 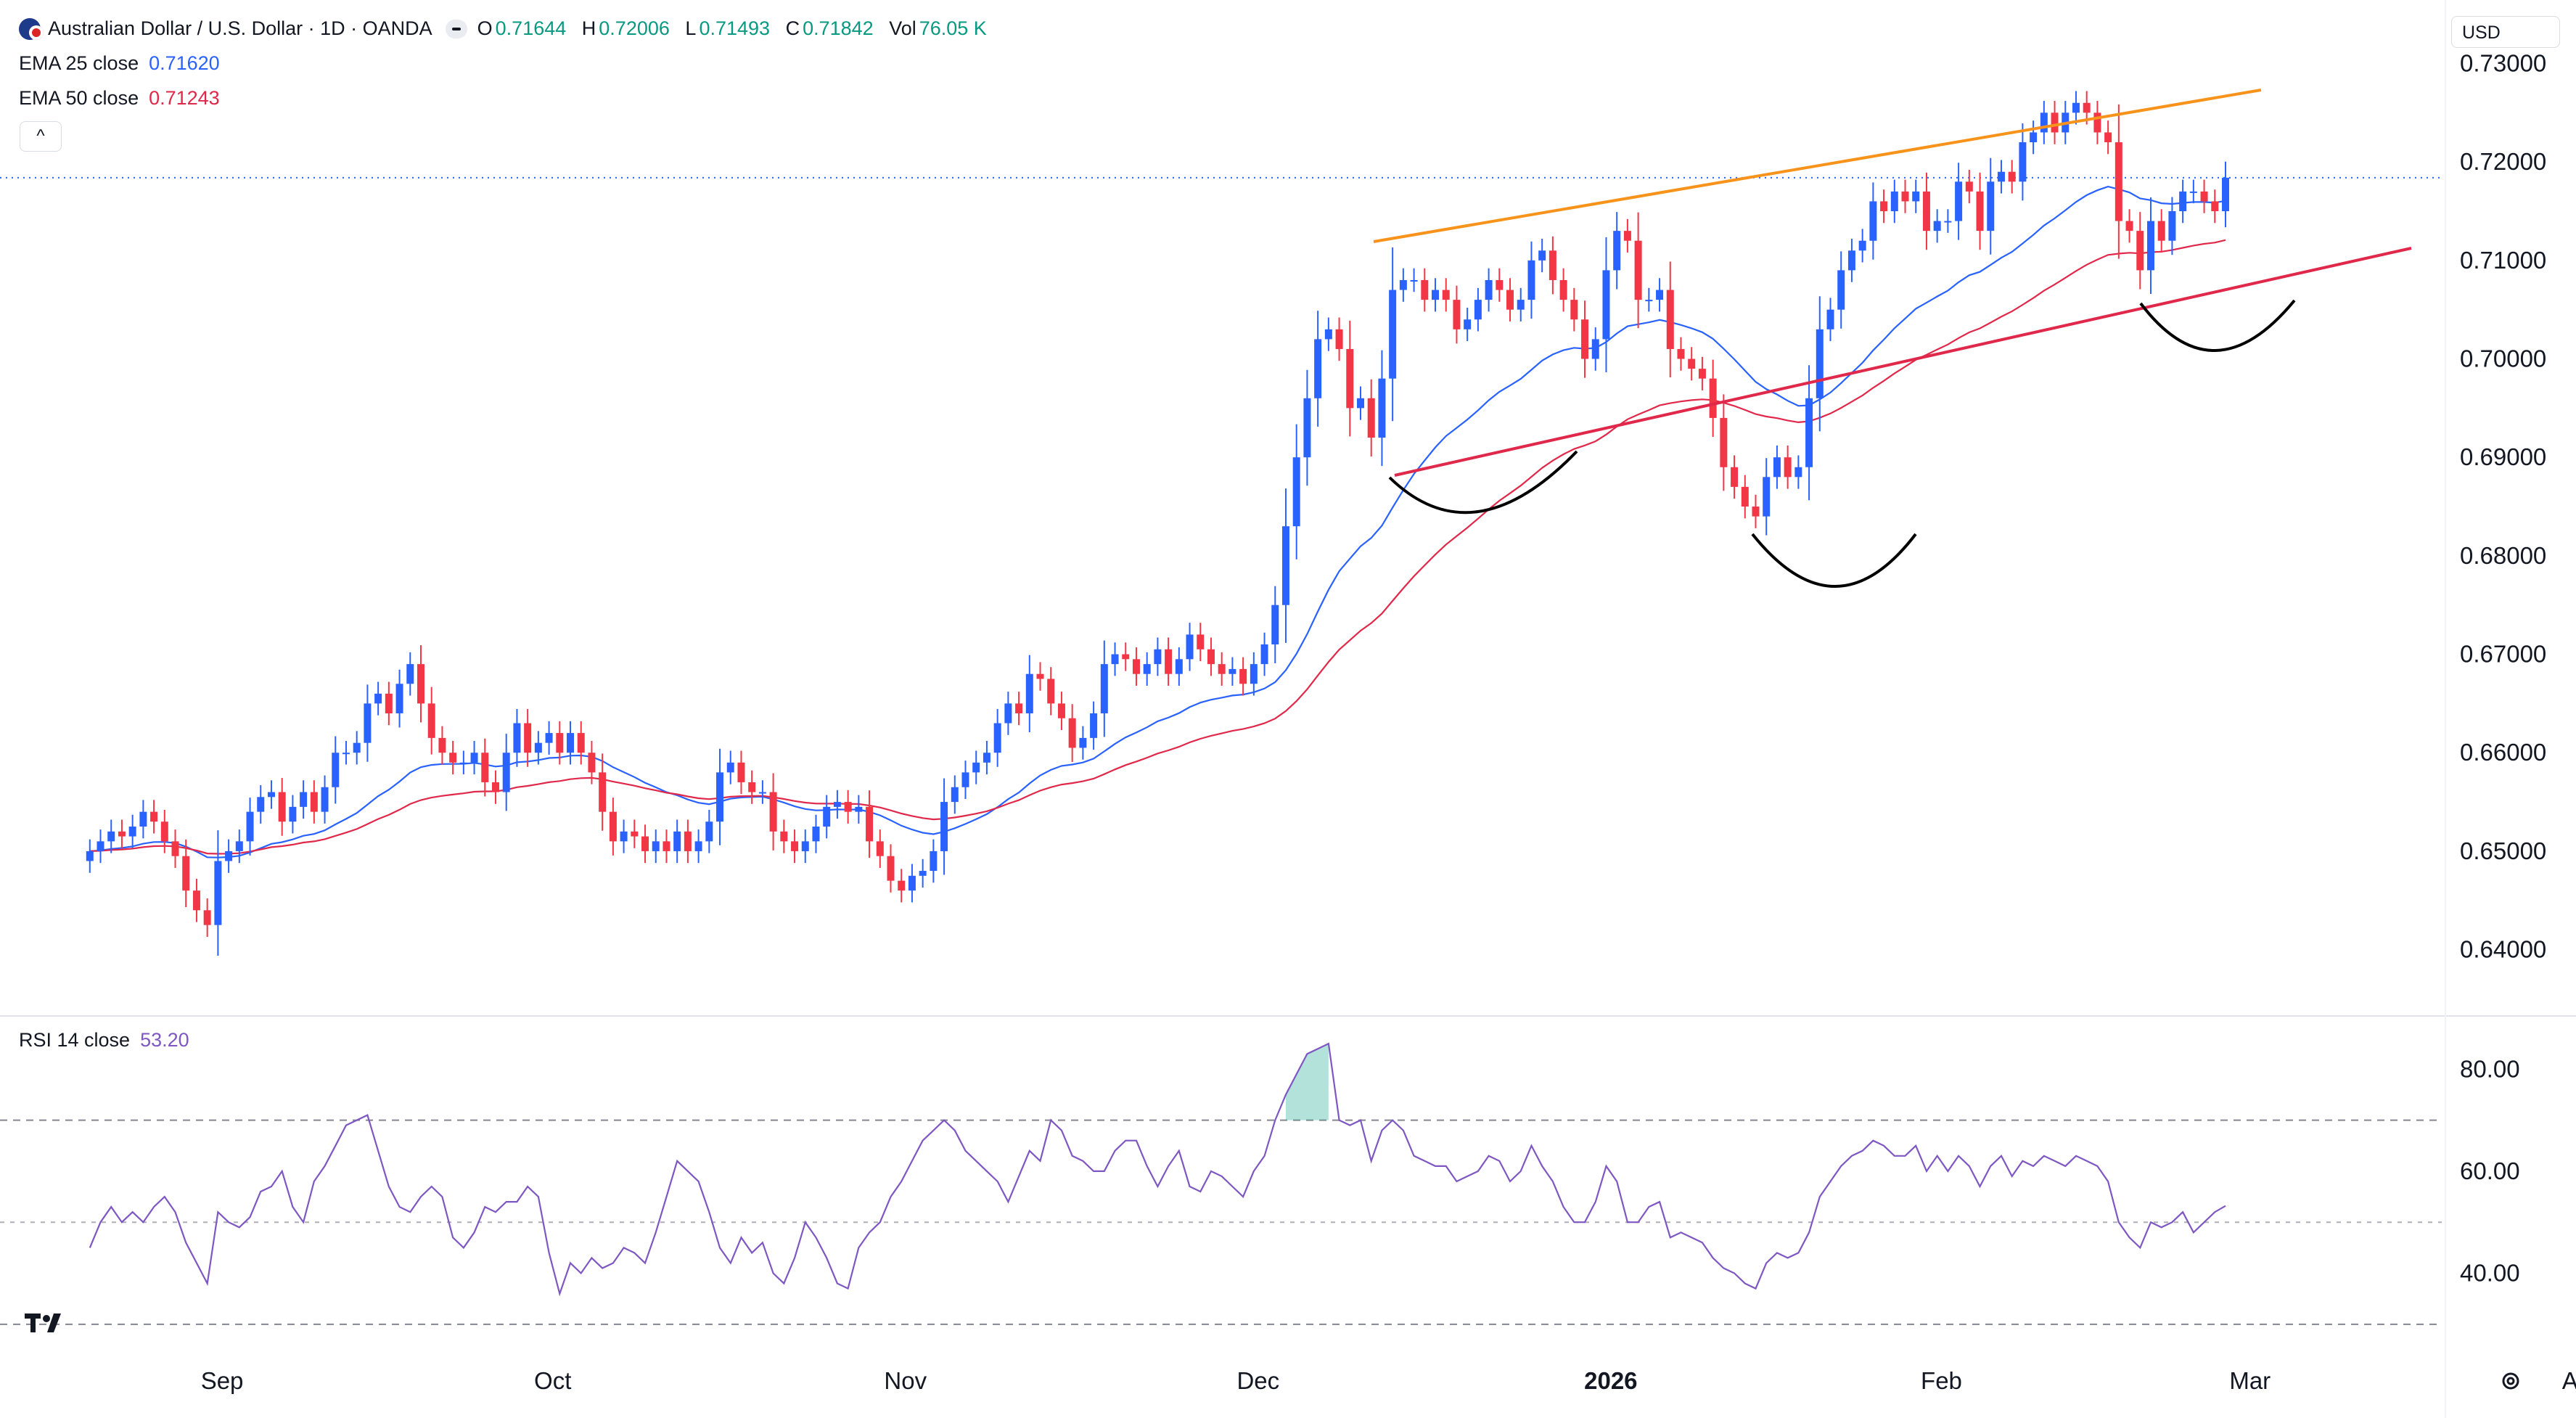 What do you see at coordinates (1892, 339) in the screenshot?
I see `drawings` at bounding box center [1892, 339].